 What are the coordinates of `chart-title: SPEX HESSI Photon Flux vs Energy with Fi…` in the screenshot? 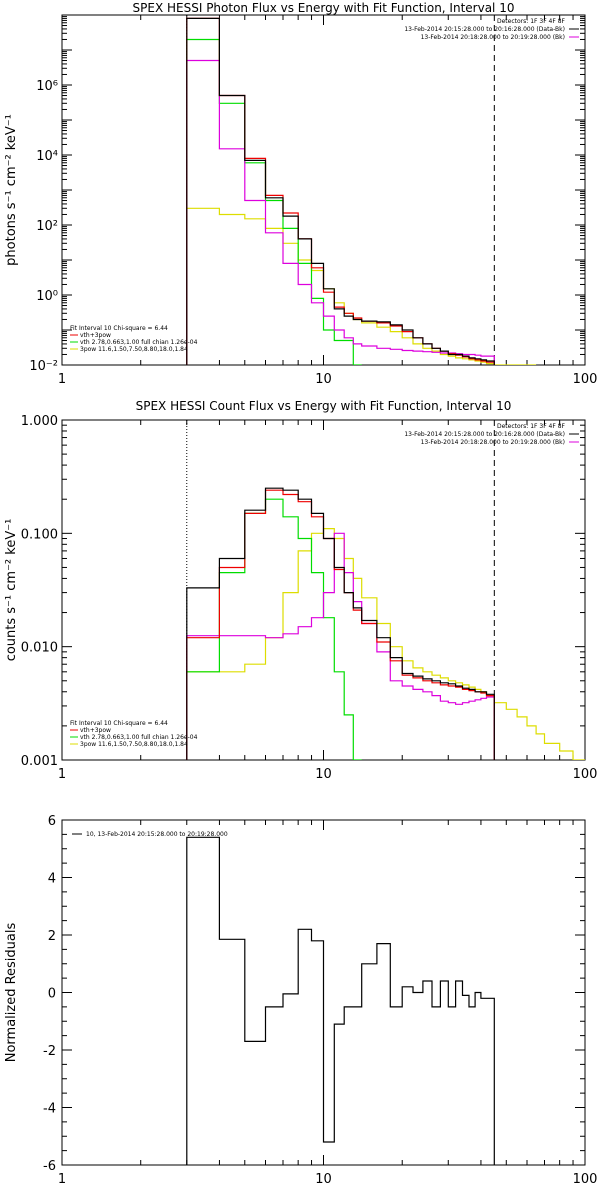 It's located at (324, 8).